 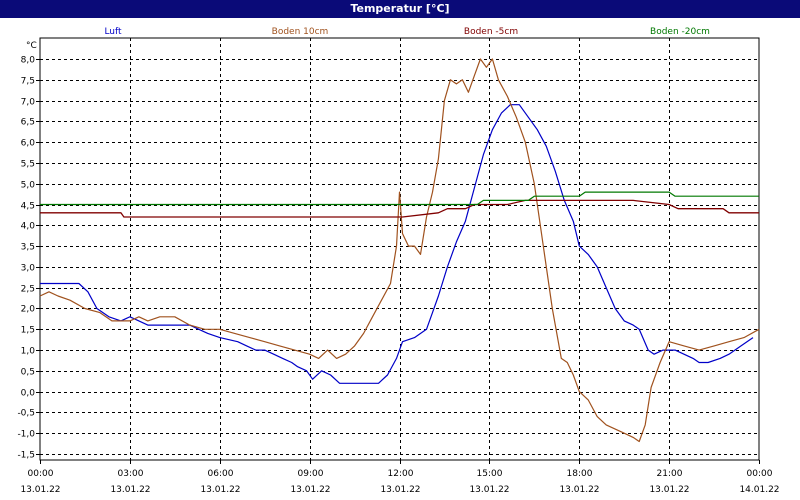 I want to click on series-line-boden-20cm, so click(x=399, y=198).